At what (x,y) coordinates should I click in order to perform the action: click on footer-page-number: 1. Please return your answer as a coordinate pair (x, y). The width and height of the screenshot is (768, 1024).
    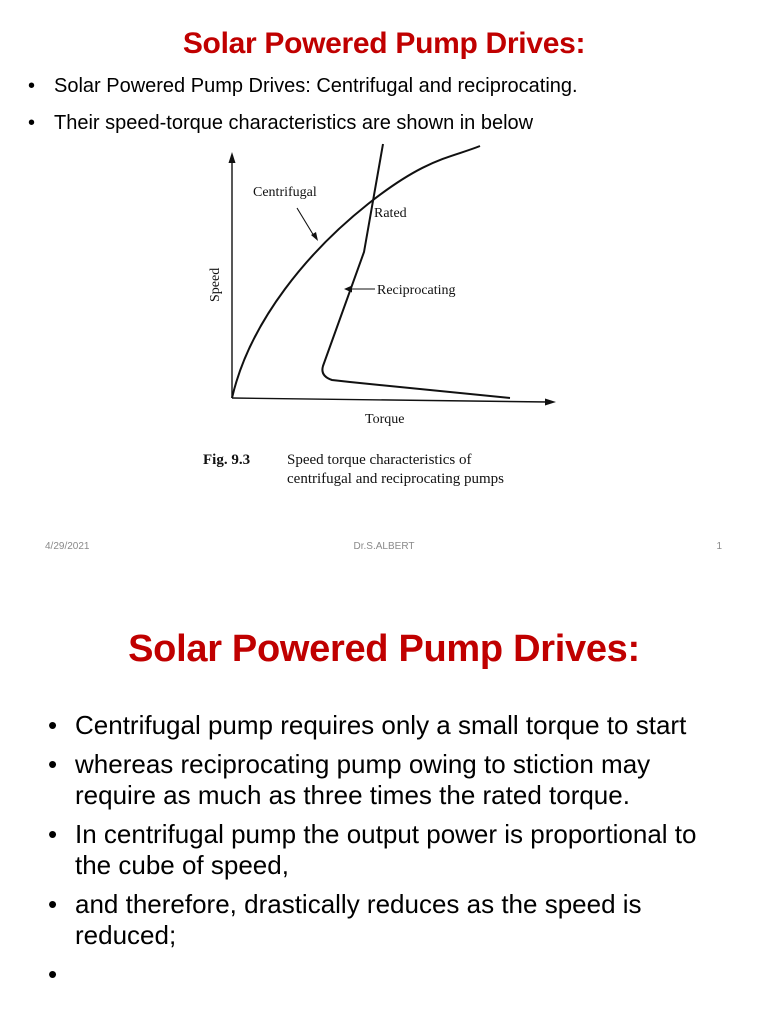
    Looking at the image, I should click on (719, 546).